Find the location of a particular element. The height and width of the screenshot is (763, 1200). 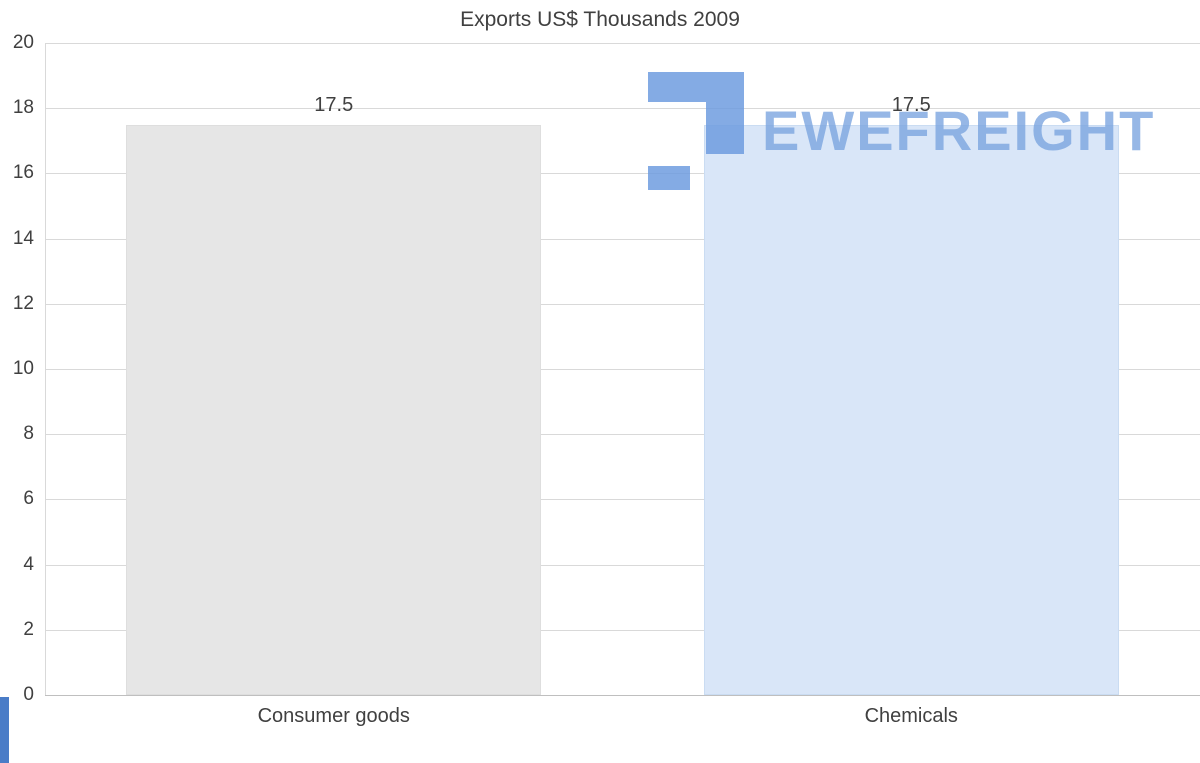

y-tick-label: 6 is located at coordinates (28, 499).